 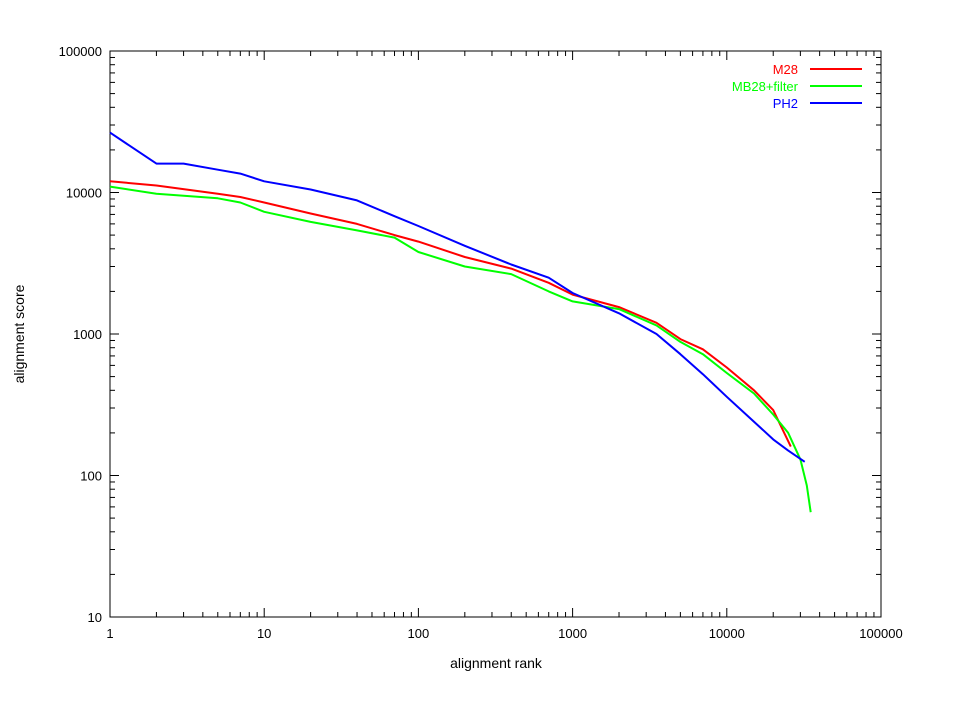 I want to click on y-tick-label: 1000, so click(x=87, y=334).